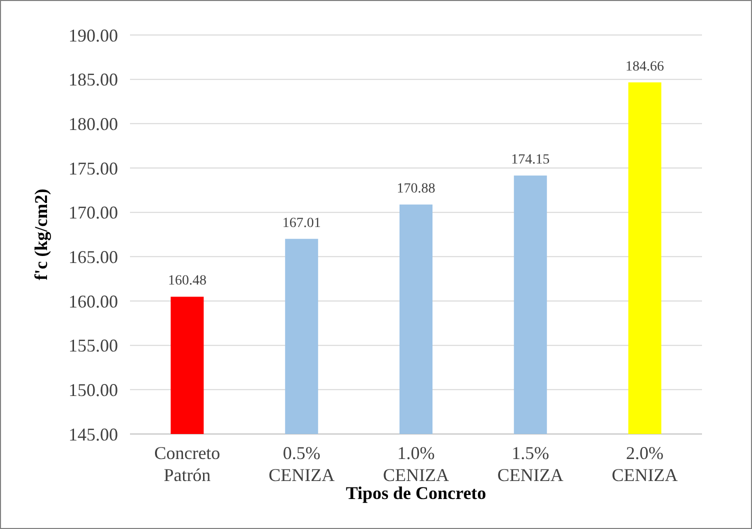  I want to click on y-tick-label: 170.00, so click(93, 212).